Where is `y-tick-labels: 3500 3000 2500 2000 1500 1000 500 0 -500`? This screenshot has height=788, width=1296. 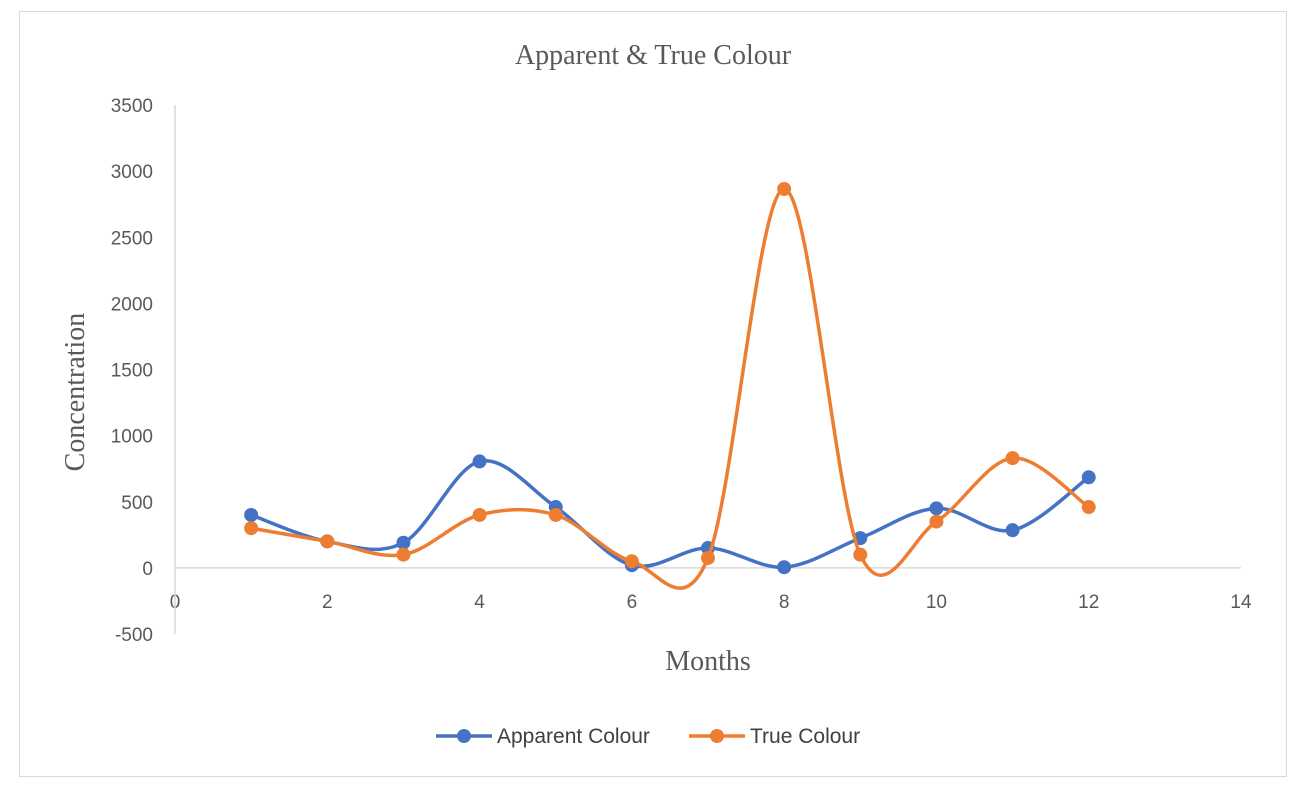
y-tick-labels: 3500 3000 2500 2000 1500 1000 500 0 -500 is located at coordinates (132, 371).